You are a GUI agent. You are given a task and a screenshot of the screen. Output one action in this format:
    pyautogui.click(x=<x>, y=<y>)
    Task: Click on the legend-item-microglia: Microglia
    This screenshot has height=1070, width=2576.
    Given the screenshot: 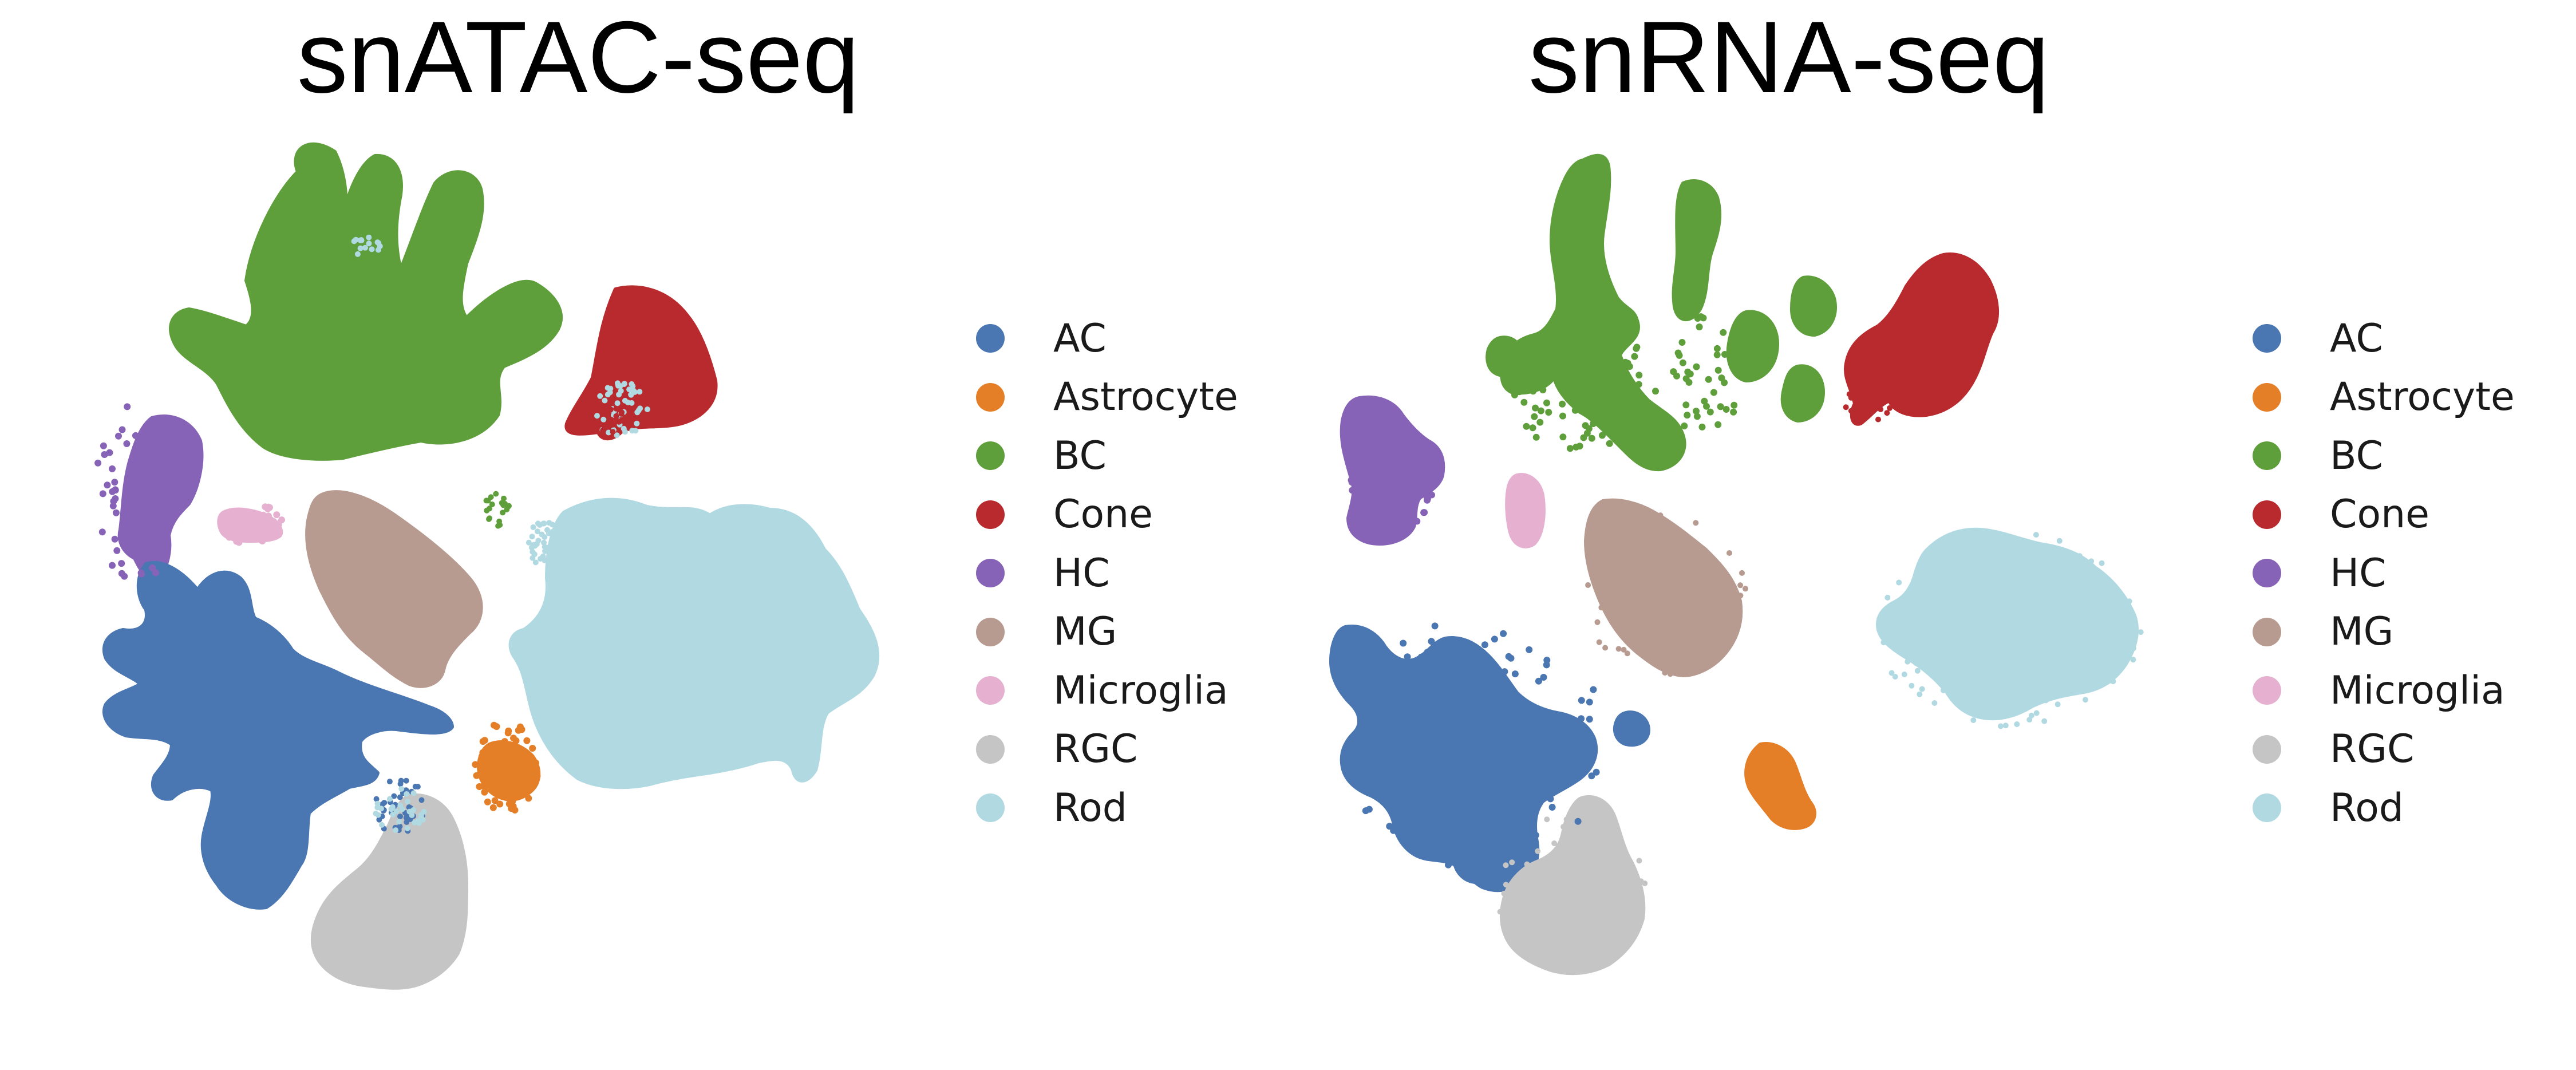 What is the action you would take?
    pyautogui.click(x=1107, y=690)
    